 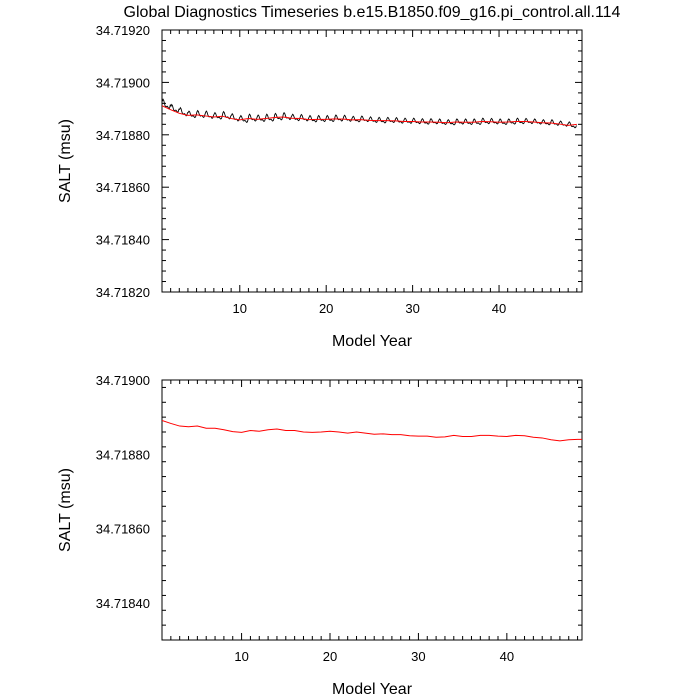 What do you see at coordinates (123, 292) in the screenshot?
I see `y-tick-label: 34.71820` at bounding box center [123, 292].